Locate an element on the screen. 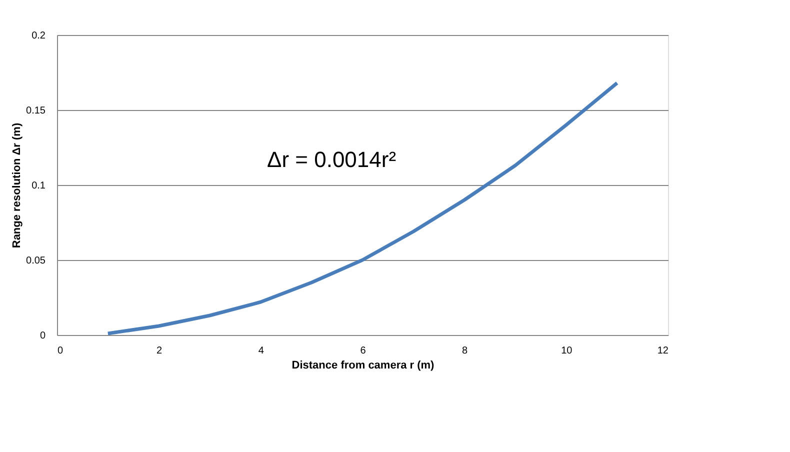  x-tick-label: 10 is located at coordinates (567, 351).